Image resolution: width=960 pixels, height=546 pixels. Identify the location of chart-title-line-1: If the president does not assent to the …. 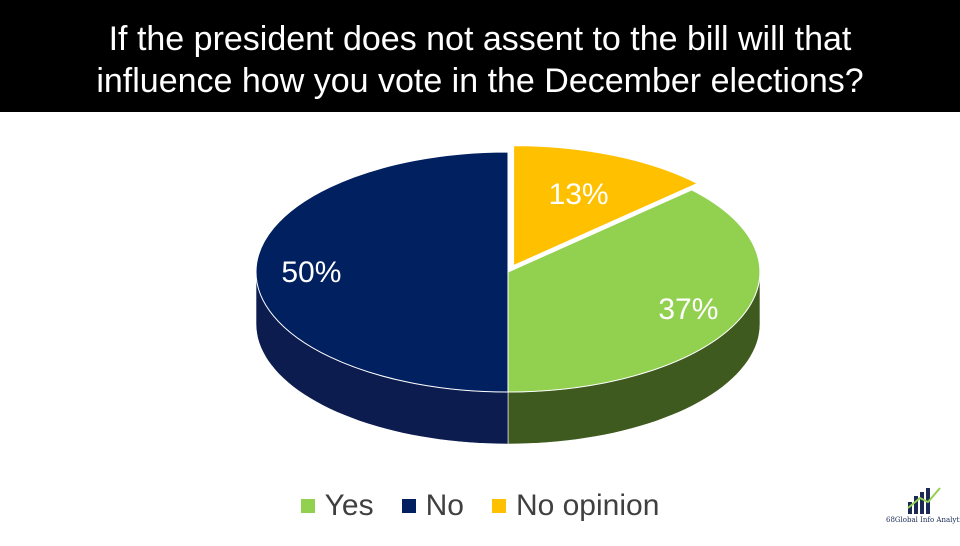
(480, 39).